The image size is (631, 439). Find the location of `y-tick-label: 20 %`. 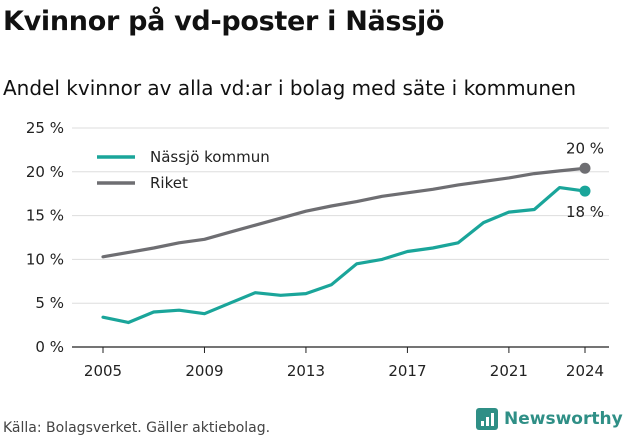

y-tick-label: 20 % is located at coordinates (45, 172).